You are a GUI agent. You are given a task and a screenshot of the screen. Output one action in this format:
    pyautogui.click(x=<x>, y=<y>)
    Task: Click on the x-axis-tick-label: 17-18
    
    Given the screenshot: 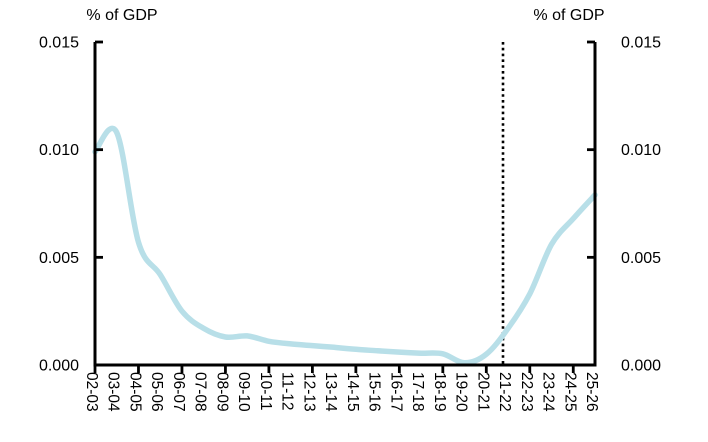 What is the action you would take?
    pyautogui.click(x=417, y=392)
    